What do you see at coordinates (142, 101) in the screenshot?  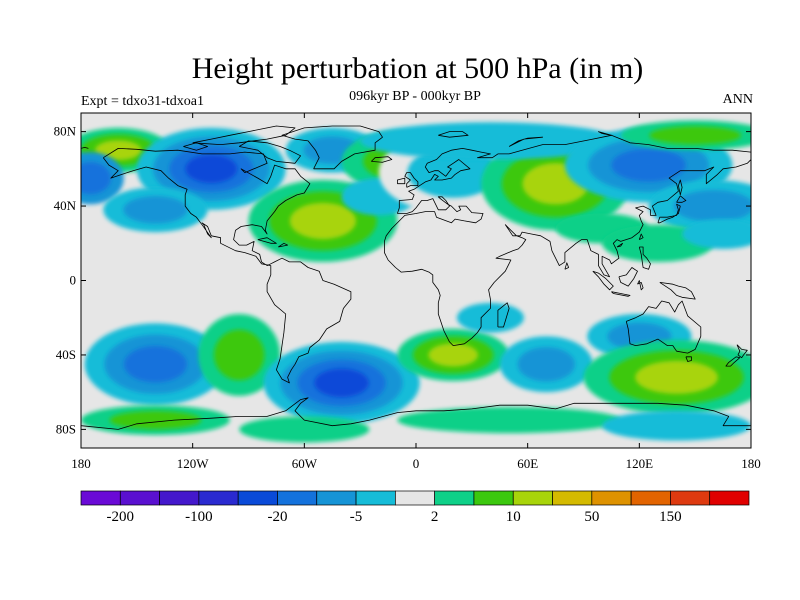 I see `experiment-label: Expt = tdxo31-tdxoa1` at bounding box center [142, 101].